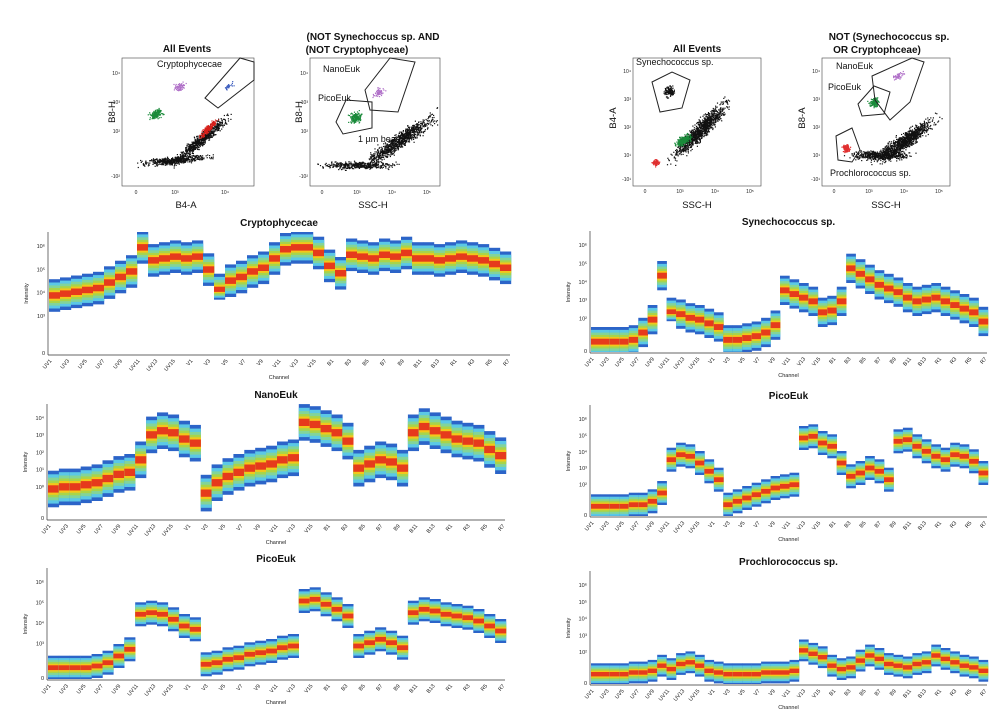 This screenshot has height=723, width=1007. I want to click on y-tick: 10², so click(117, 132).